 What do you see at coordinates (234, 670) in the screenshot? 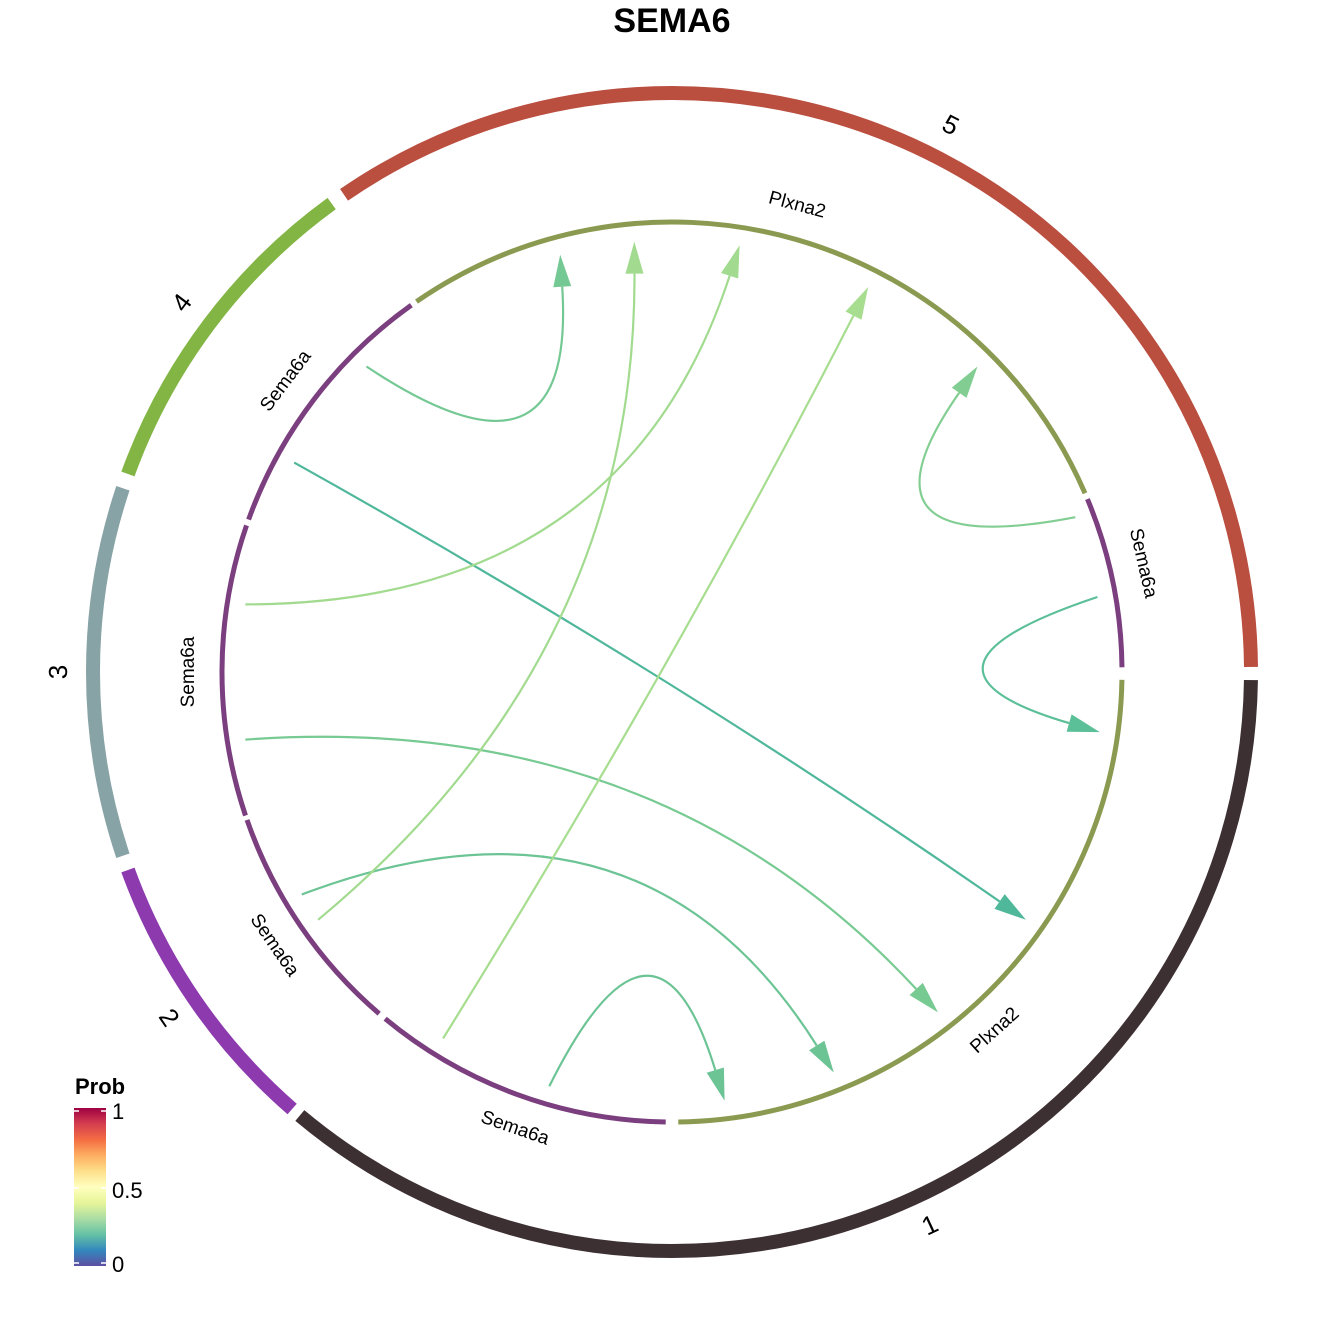
I see `gene-sector-g4` at bounding box center [234, 670].